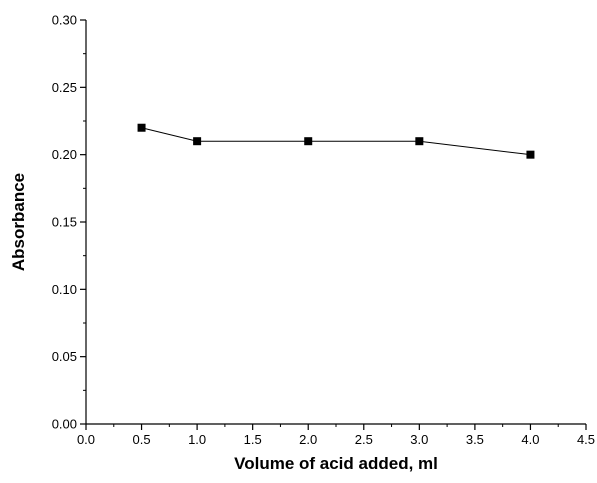  Describe the element at coordinates (86, 439) in the screenshot. I see `x-tick-label: 0.0` at that location.